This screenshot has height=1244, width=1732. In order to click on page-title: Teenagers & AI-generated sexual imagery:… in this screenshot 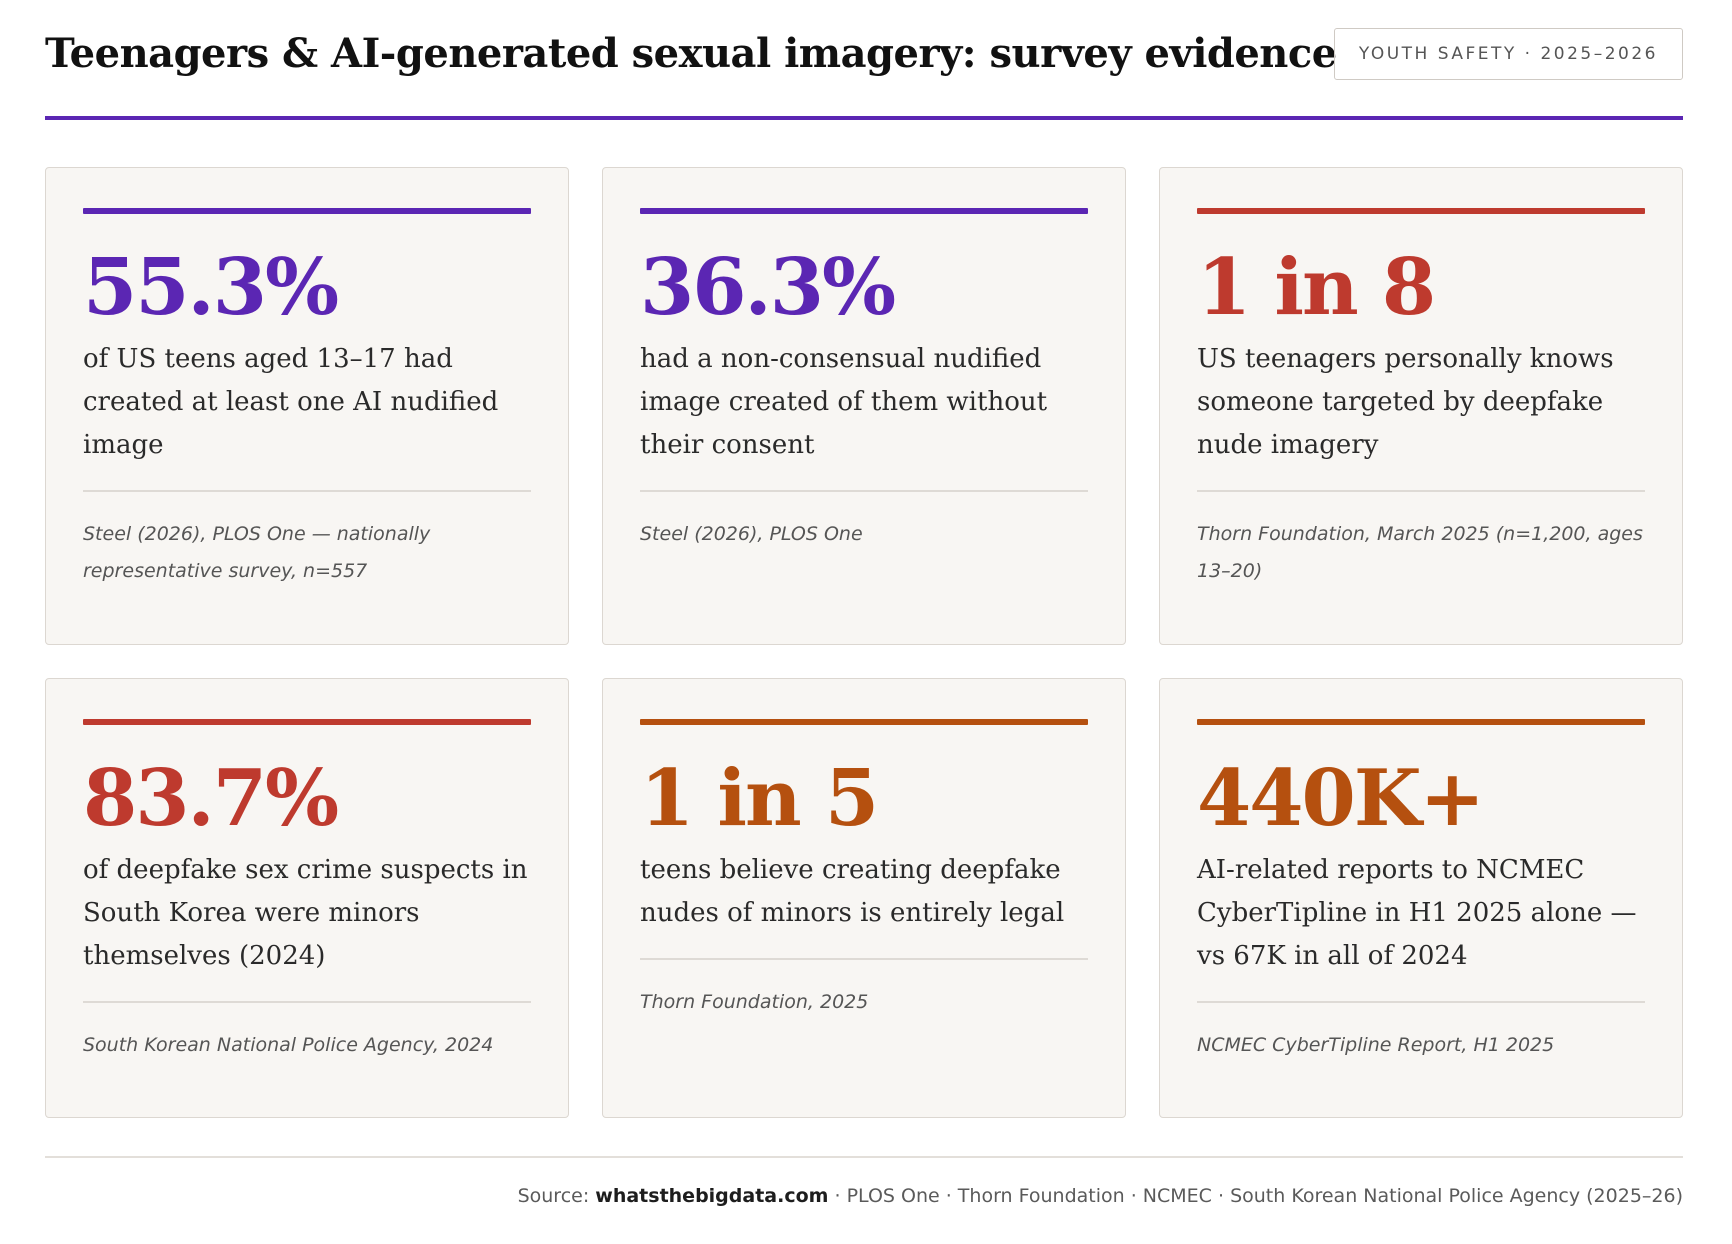, I will do `click(691, 53)`.